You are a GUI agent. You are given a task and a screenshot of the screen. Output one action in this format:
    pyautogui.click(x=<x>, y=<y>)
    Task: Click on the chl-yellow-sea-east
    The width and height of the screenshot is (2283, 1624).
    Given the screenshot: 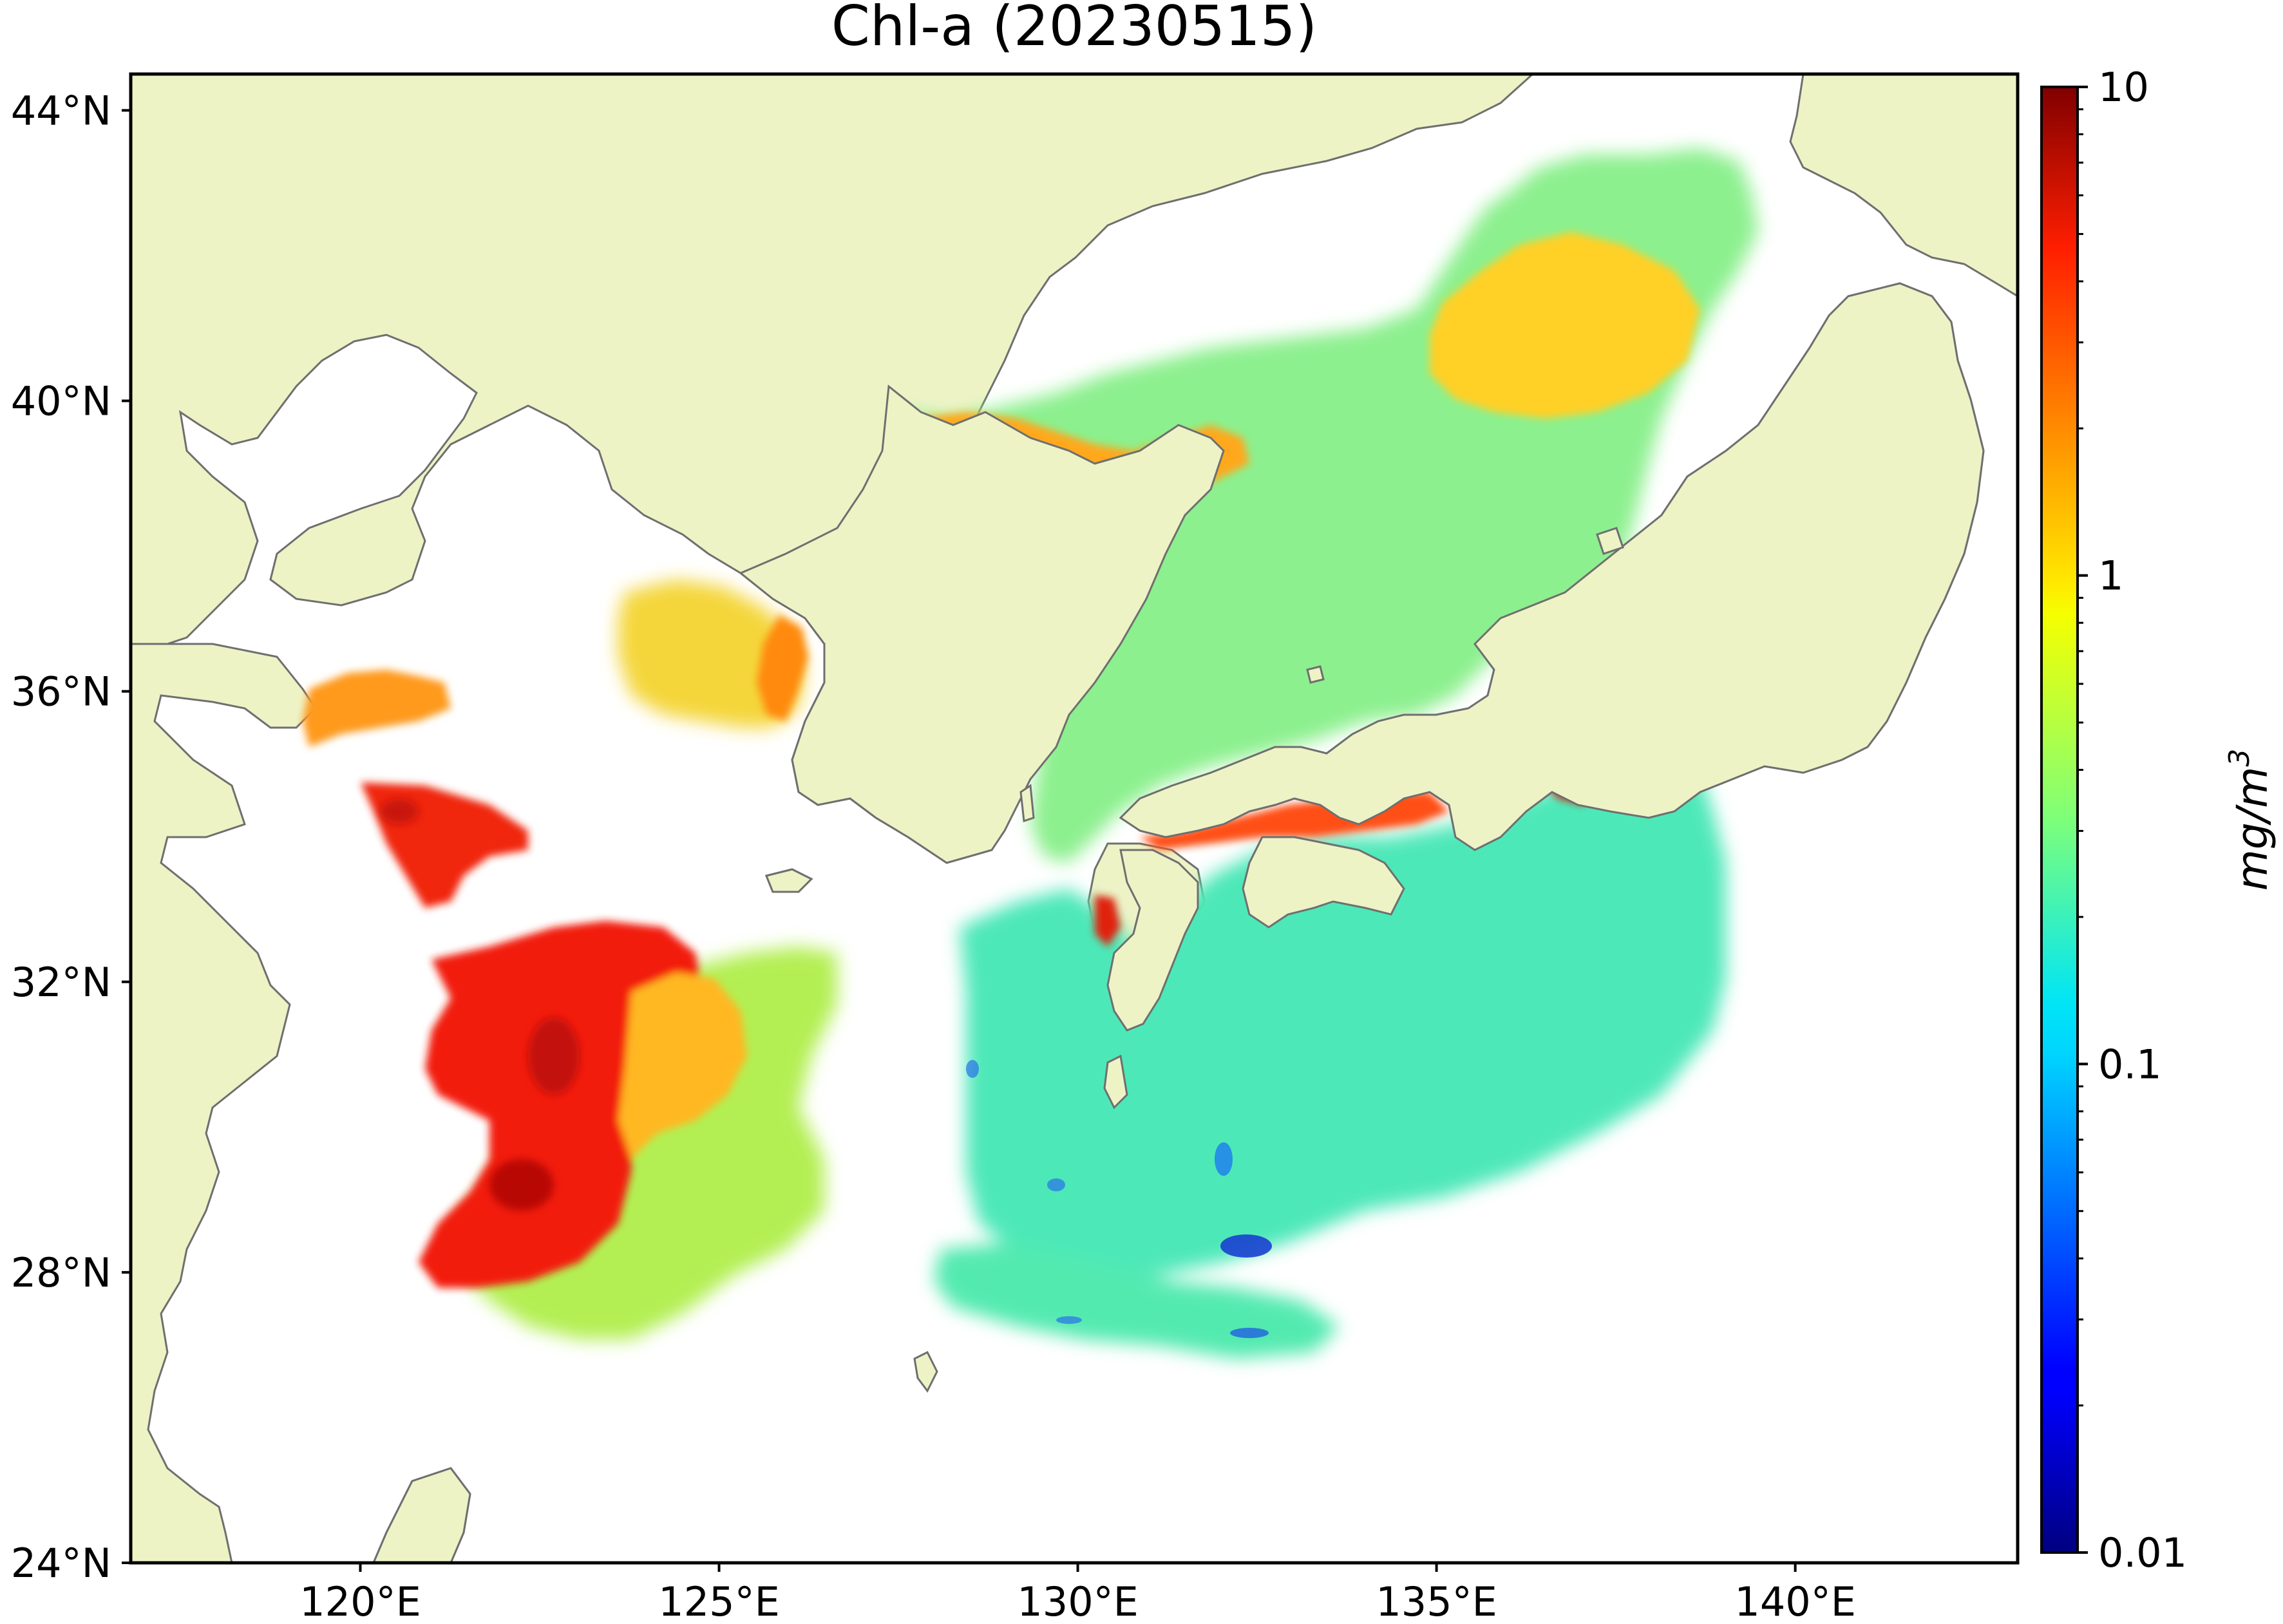 What is the action you would take?
    pyautogui.click(x=711, y=654)
    